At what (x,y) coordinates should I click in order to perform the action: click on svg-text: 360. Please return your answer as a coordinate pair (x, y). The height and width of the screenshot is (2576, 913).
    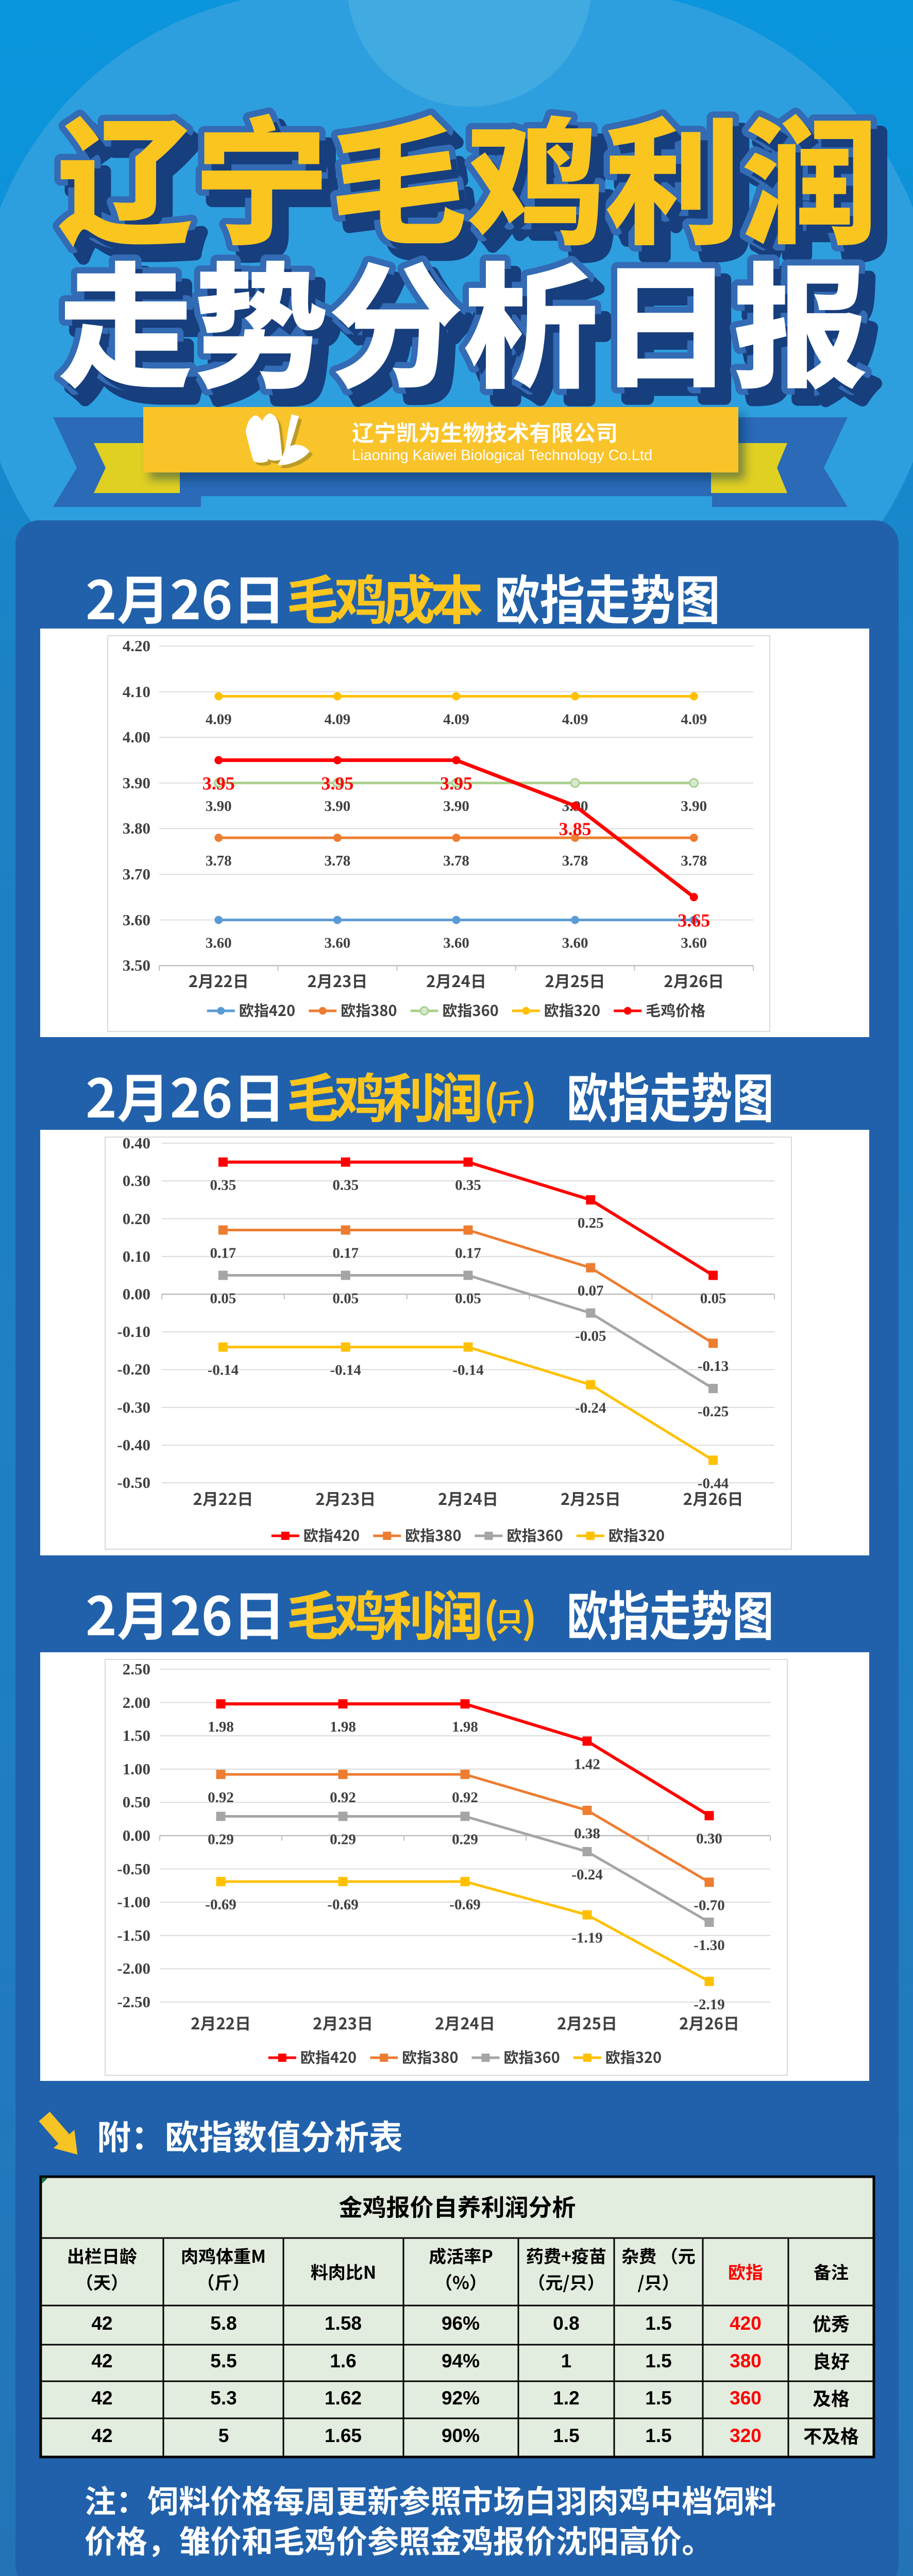
    Looking at the image, I should click on (746, 2398).